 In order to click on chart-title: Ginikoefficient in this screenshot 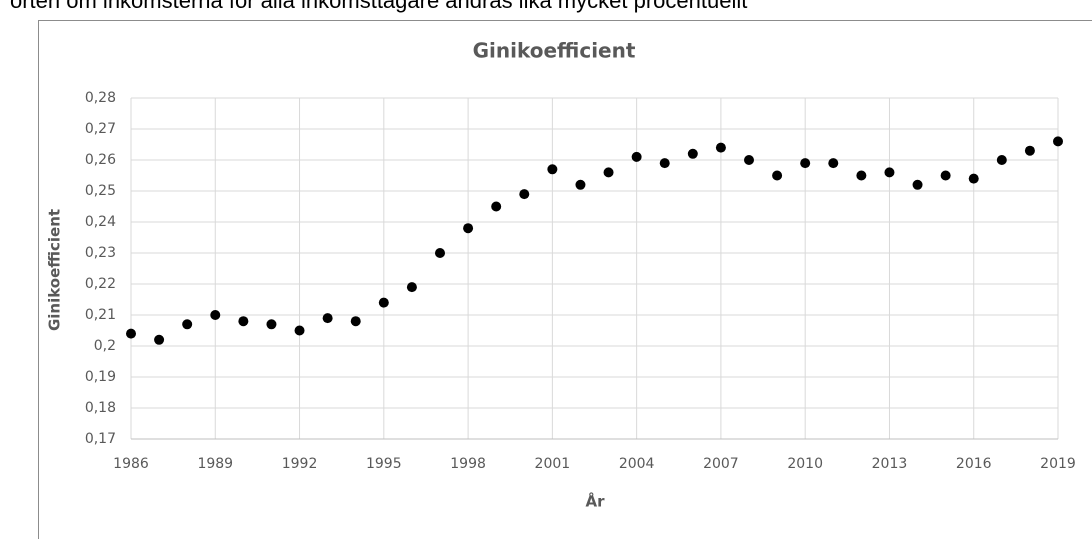, I will do `click(554, 51)`.